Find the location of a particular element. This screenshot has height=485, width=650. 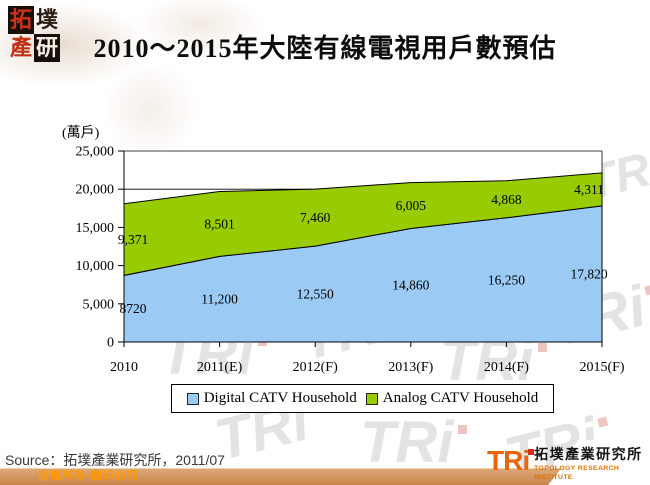

legend-label-digital: Digital CATV Household is located at coordinates (280, 398).